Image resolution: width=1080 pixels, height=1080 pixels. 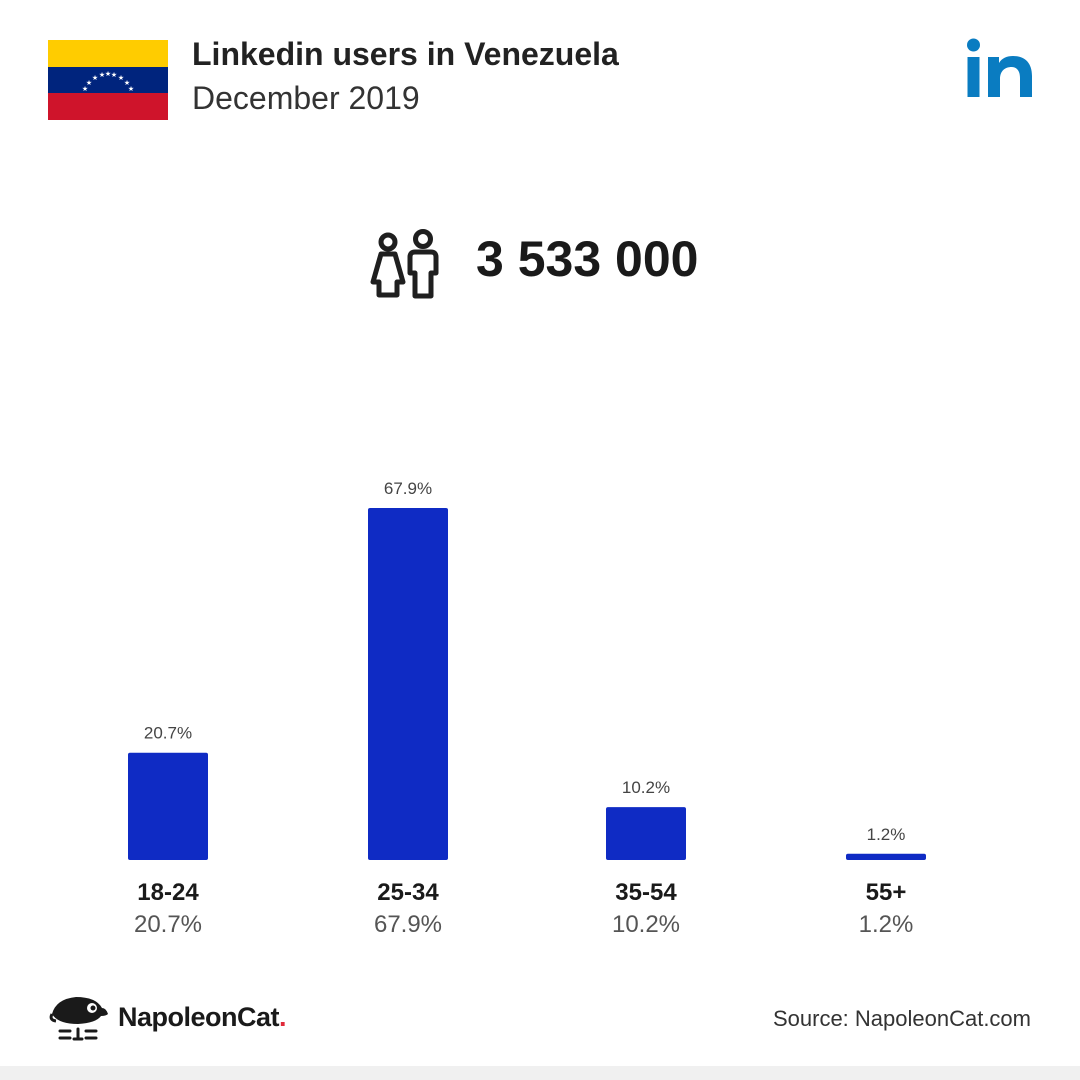 What do you see at coordinates (408, 488) in the screenshot?
I see `data-label-25-34: 67.9%` at bounding box center [408, 488].